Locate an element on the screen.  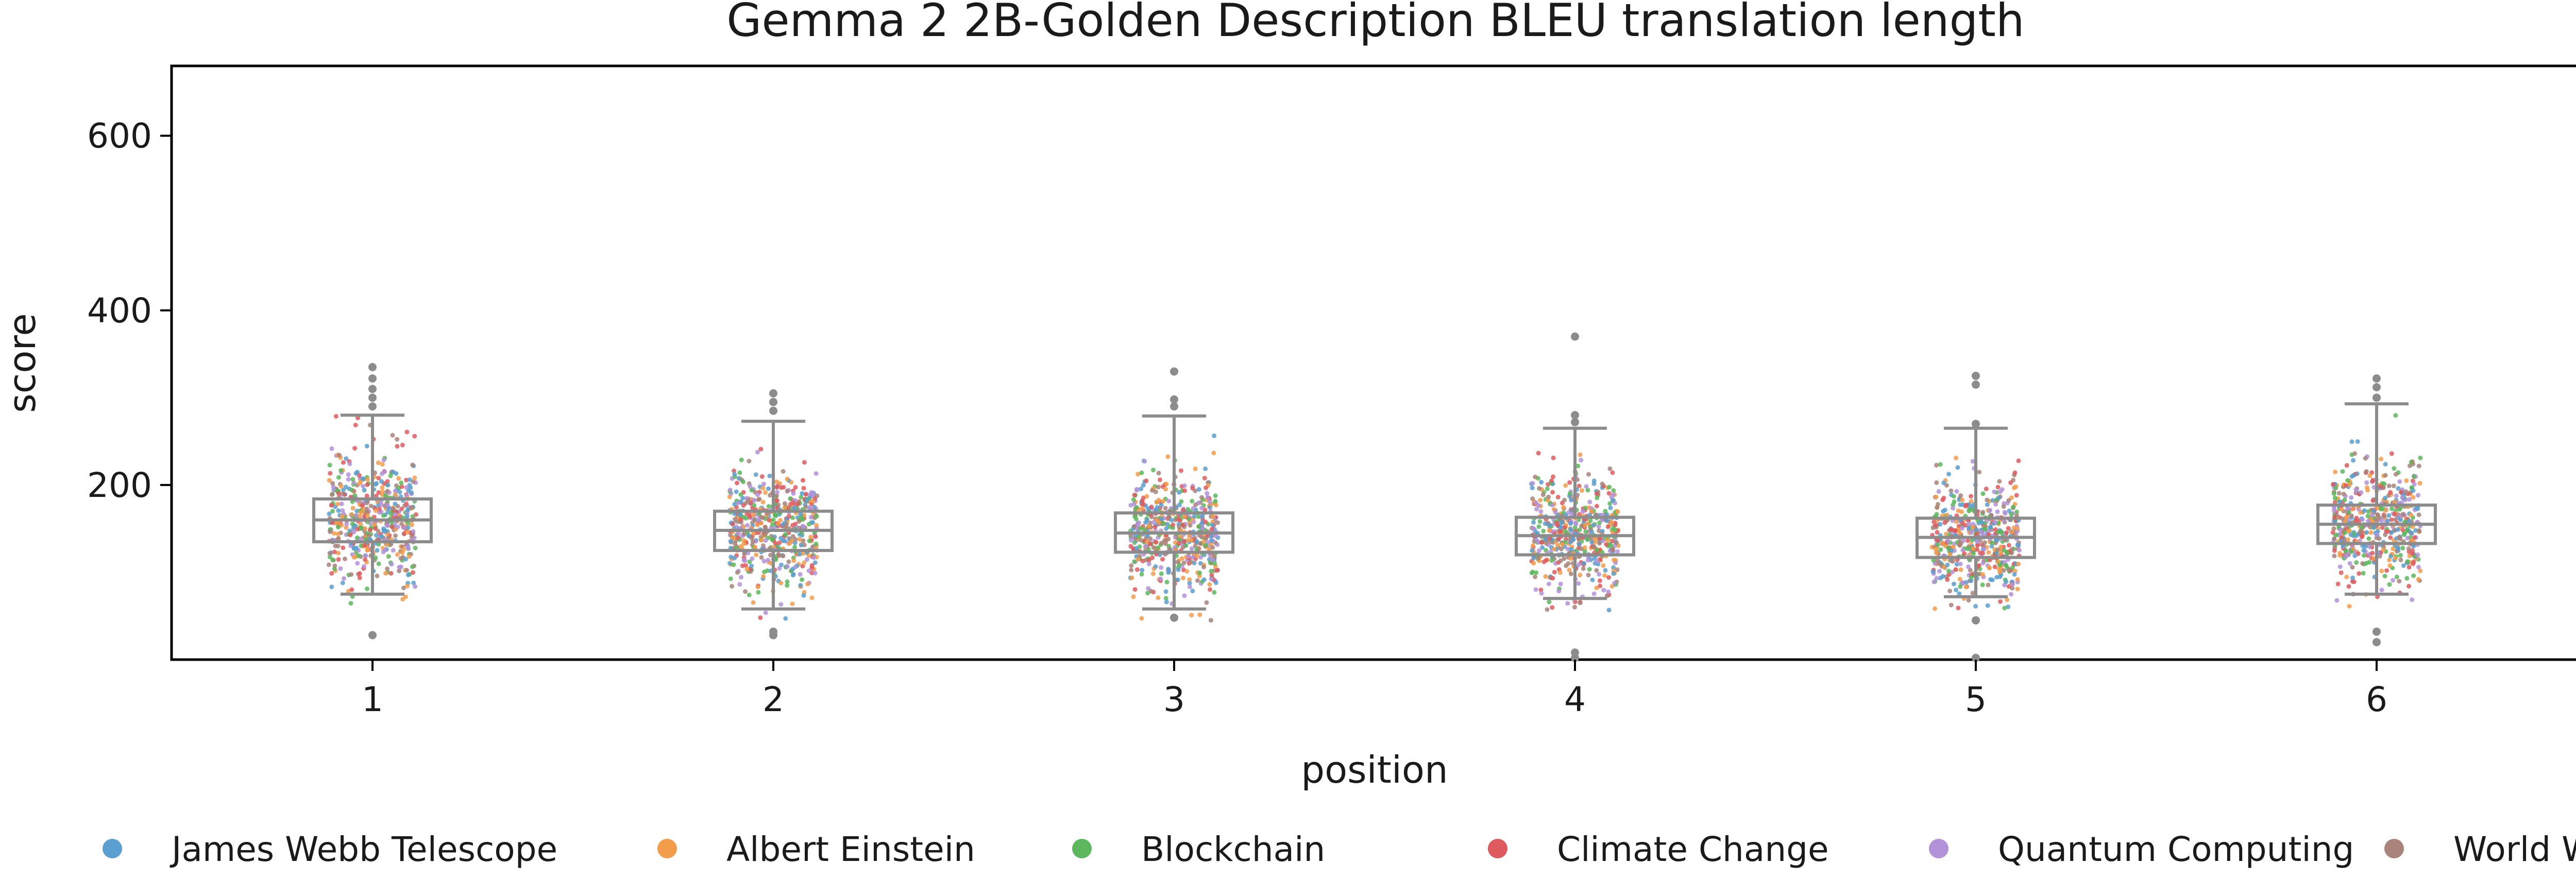
x-tick-label: 1 is located at coordinates (372, 699).